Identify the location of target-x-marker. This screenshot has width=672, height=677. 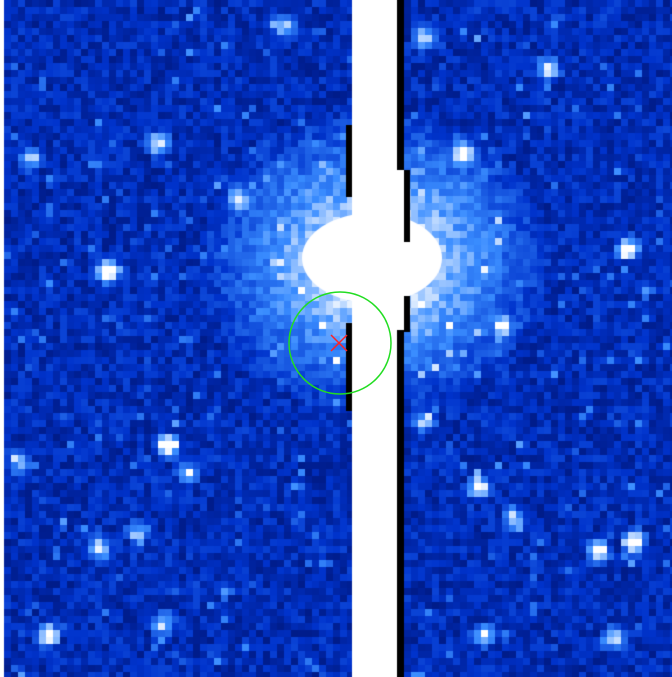
(339, 343).